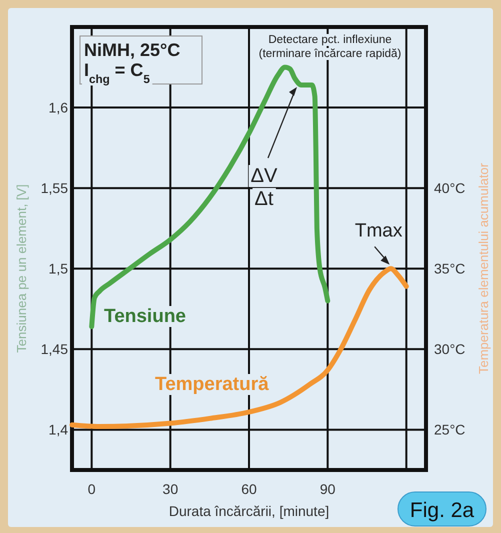  What do you see at coordinates (212, 384) in the screenshot?
I see `series-label: Temperatură` at bounding box center [212, 384].